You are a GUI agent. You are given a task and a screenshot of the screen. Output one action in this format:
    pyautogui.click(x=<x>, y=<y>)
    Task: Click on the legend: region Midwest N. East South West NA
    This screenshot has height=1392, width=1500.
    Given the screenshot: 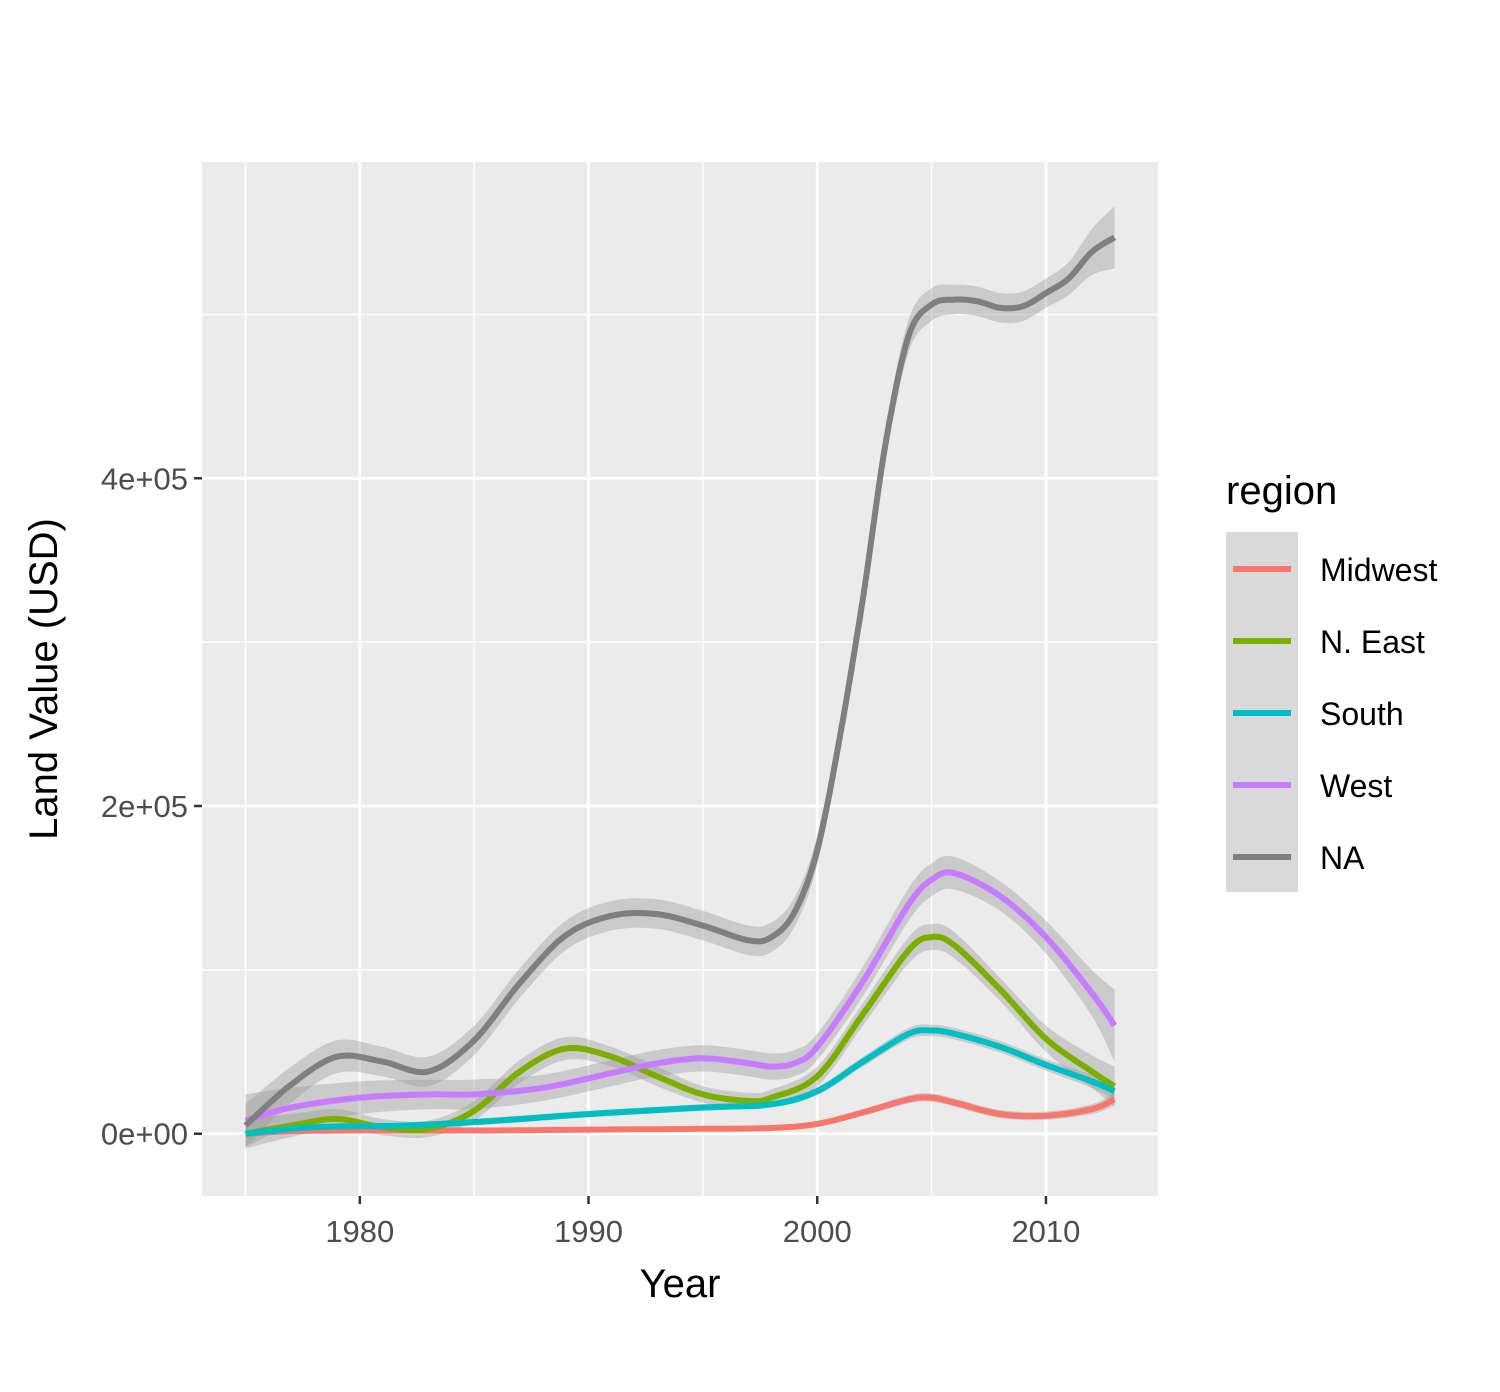 What is the action you would take?
    pyautogui.click(x=1331, y=680)
    